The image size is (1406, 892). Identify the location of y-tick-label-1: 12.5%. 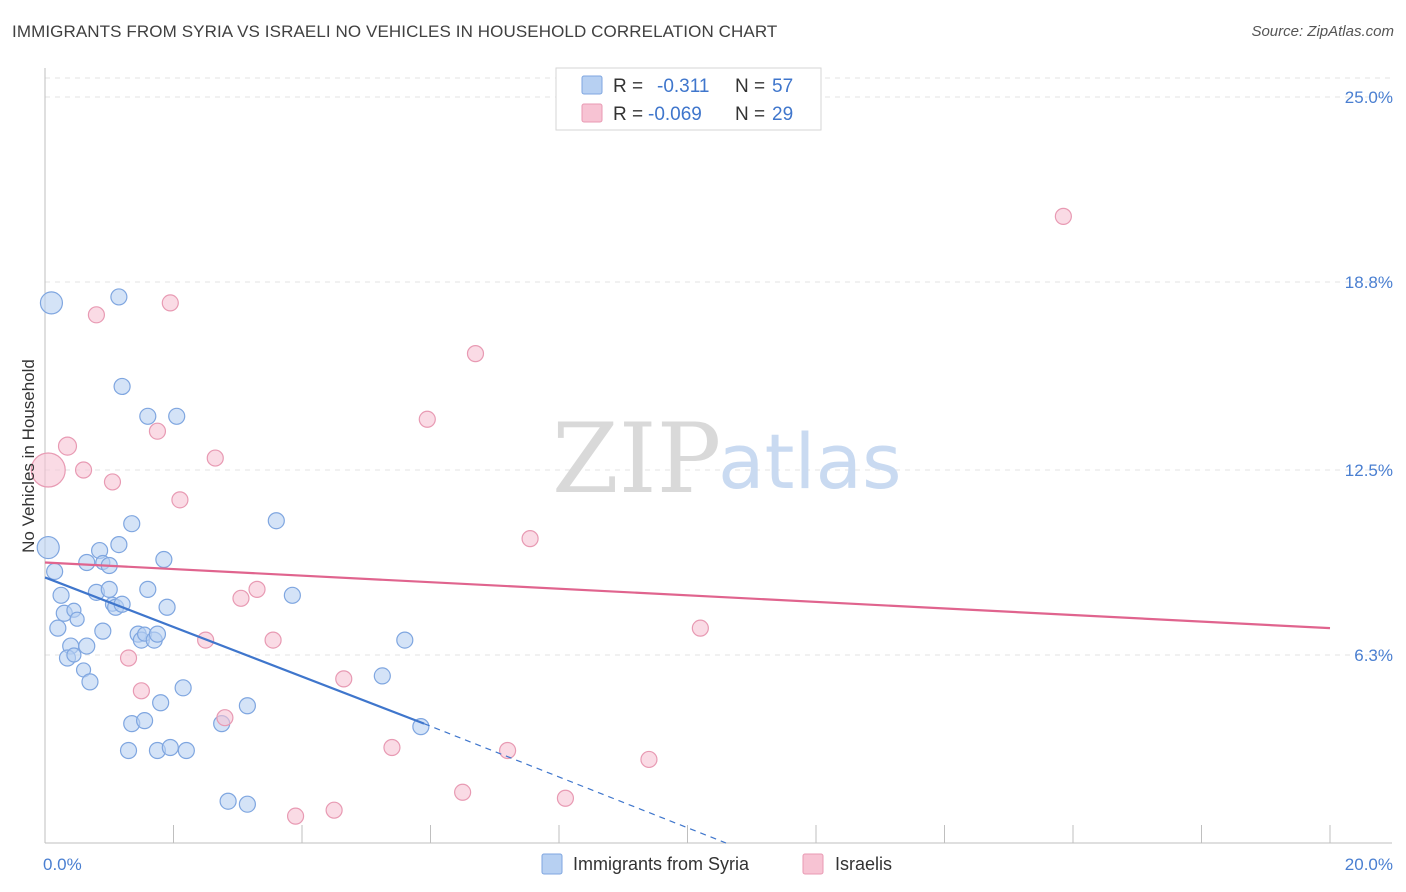
(1369, 470).